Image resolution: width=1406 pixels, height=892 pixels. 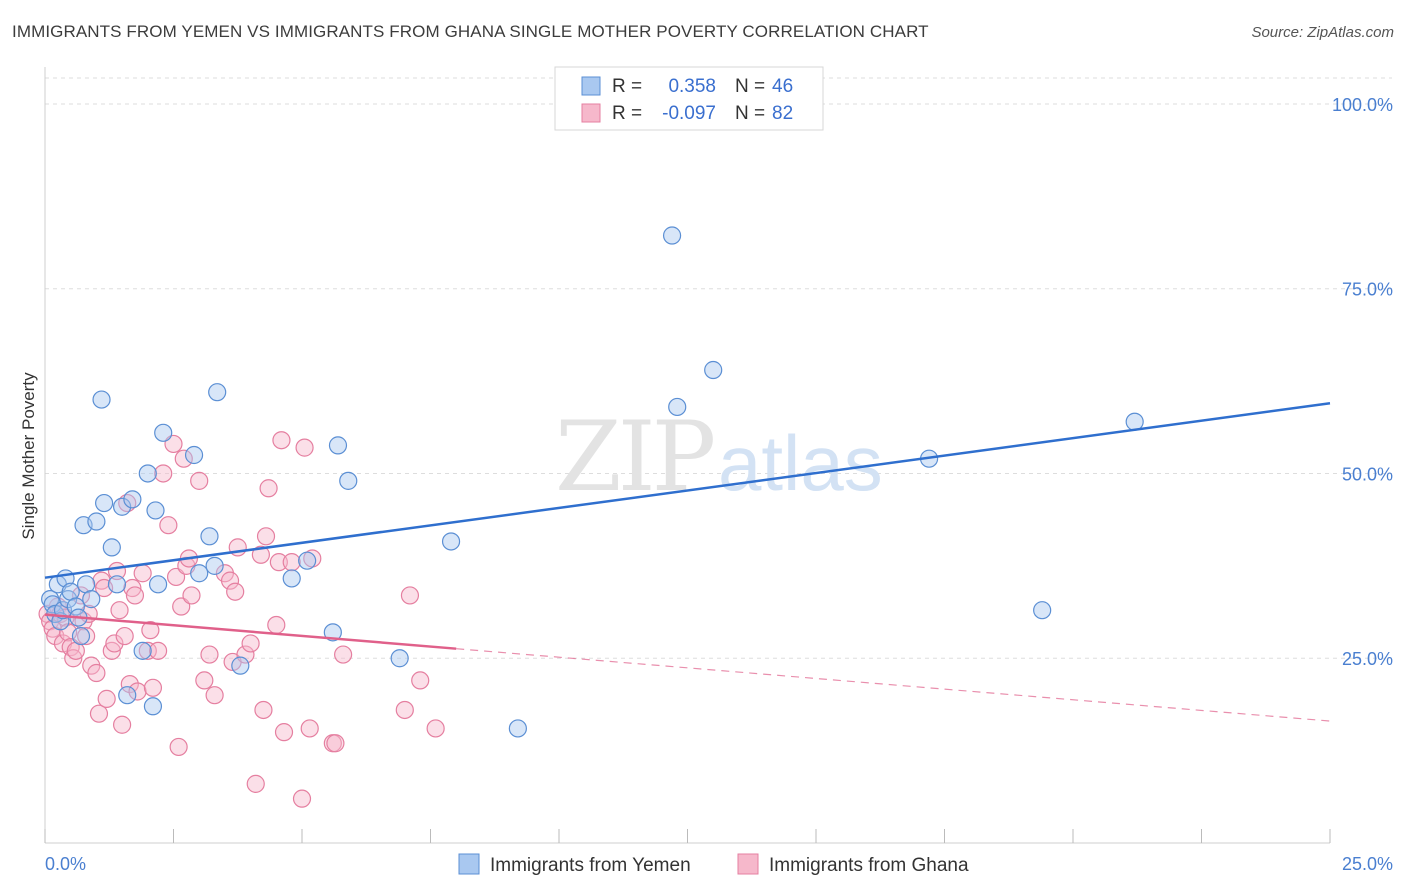 I want to click on stats-n-label-yemen: N =, so click(x=750, y=86).